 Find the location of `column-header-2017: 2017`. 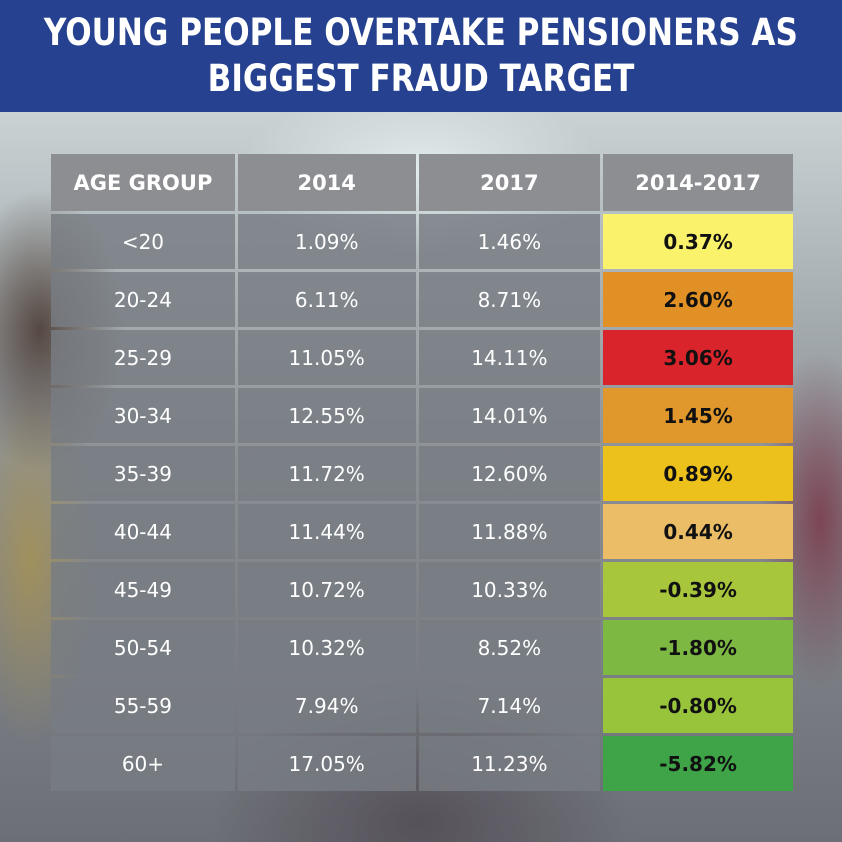

column-header-2017: 2017 is located at coordinates (509, 182).